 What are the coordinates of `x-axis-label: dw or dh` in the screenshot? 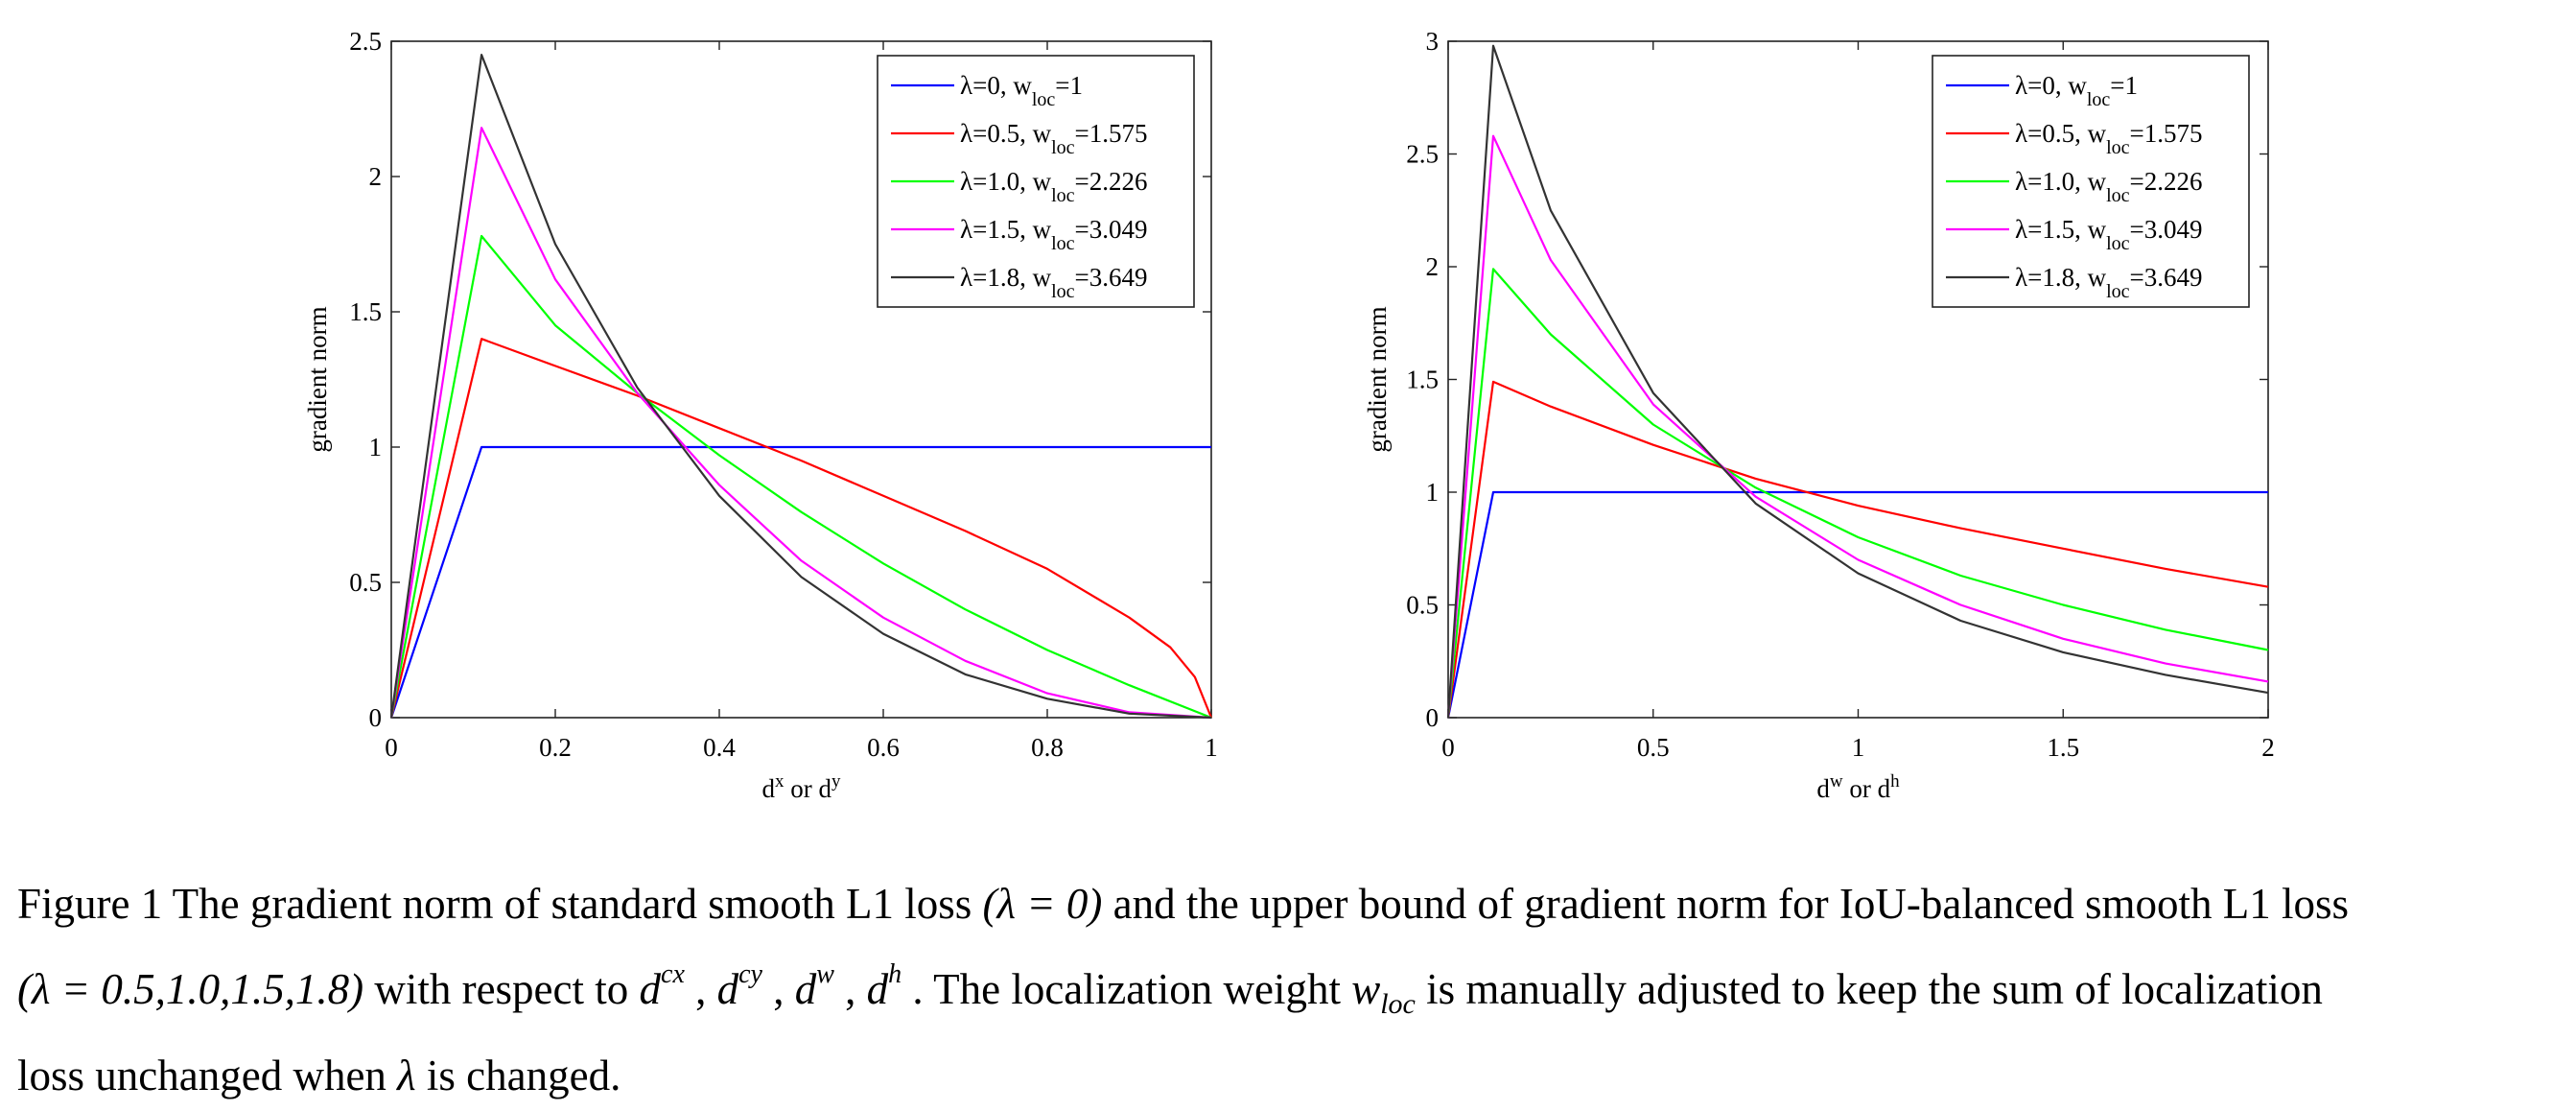 It's located at (1858, 787).